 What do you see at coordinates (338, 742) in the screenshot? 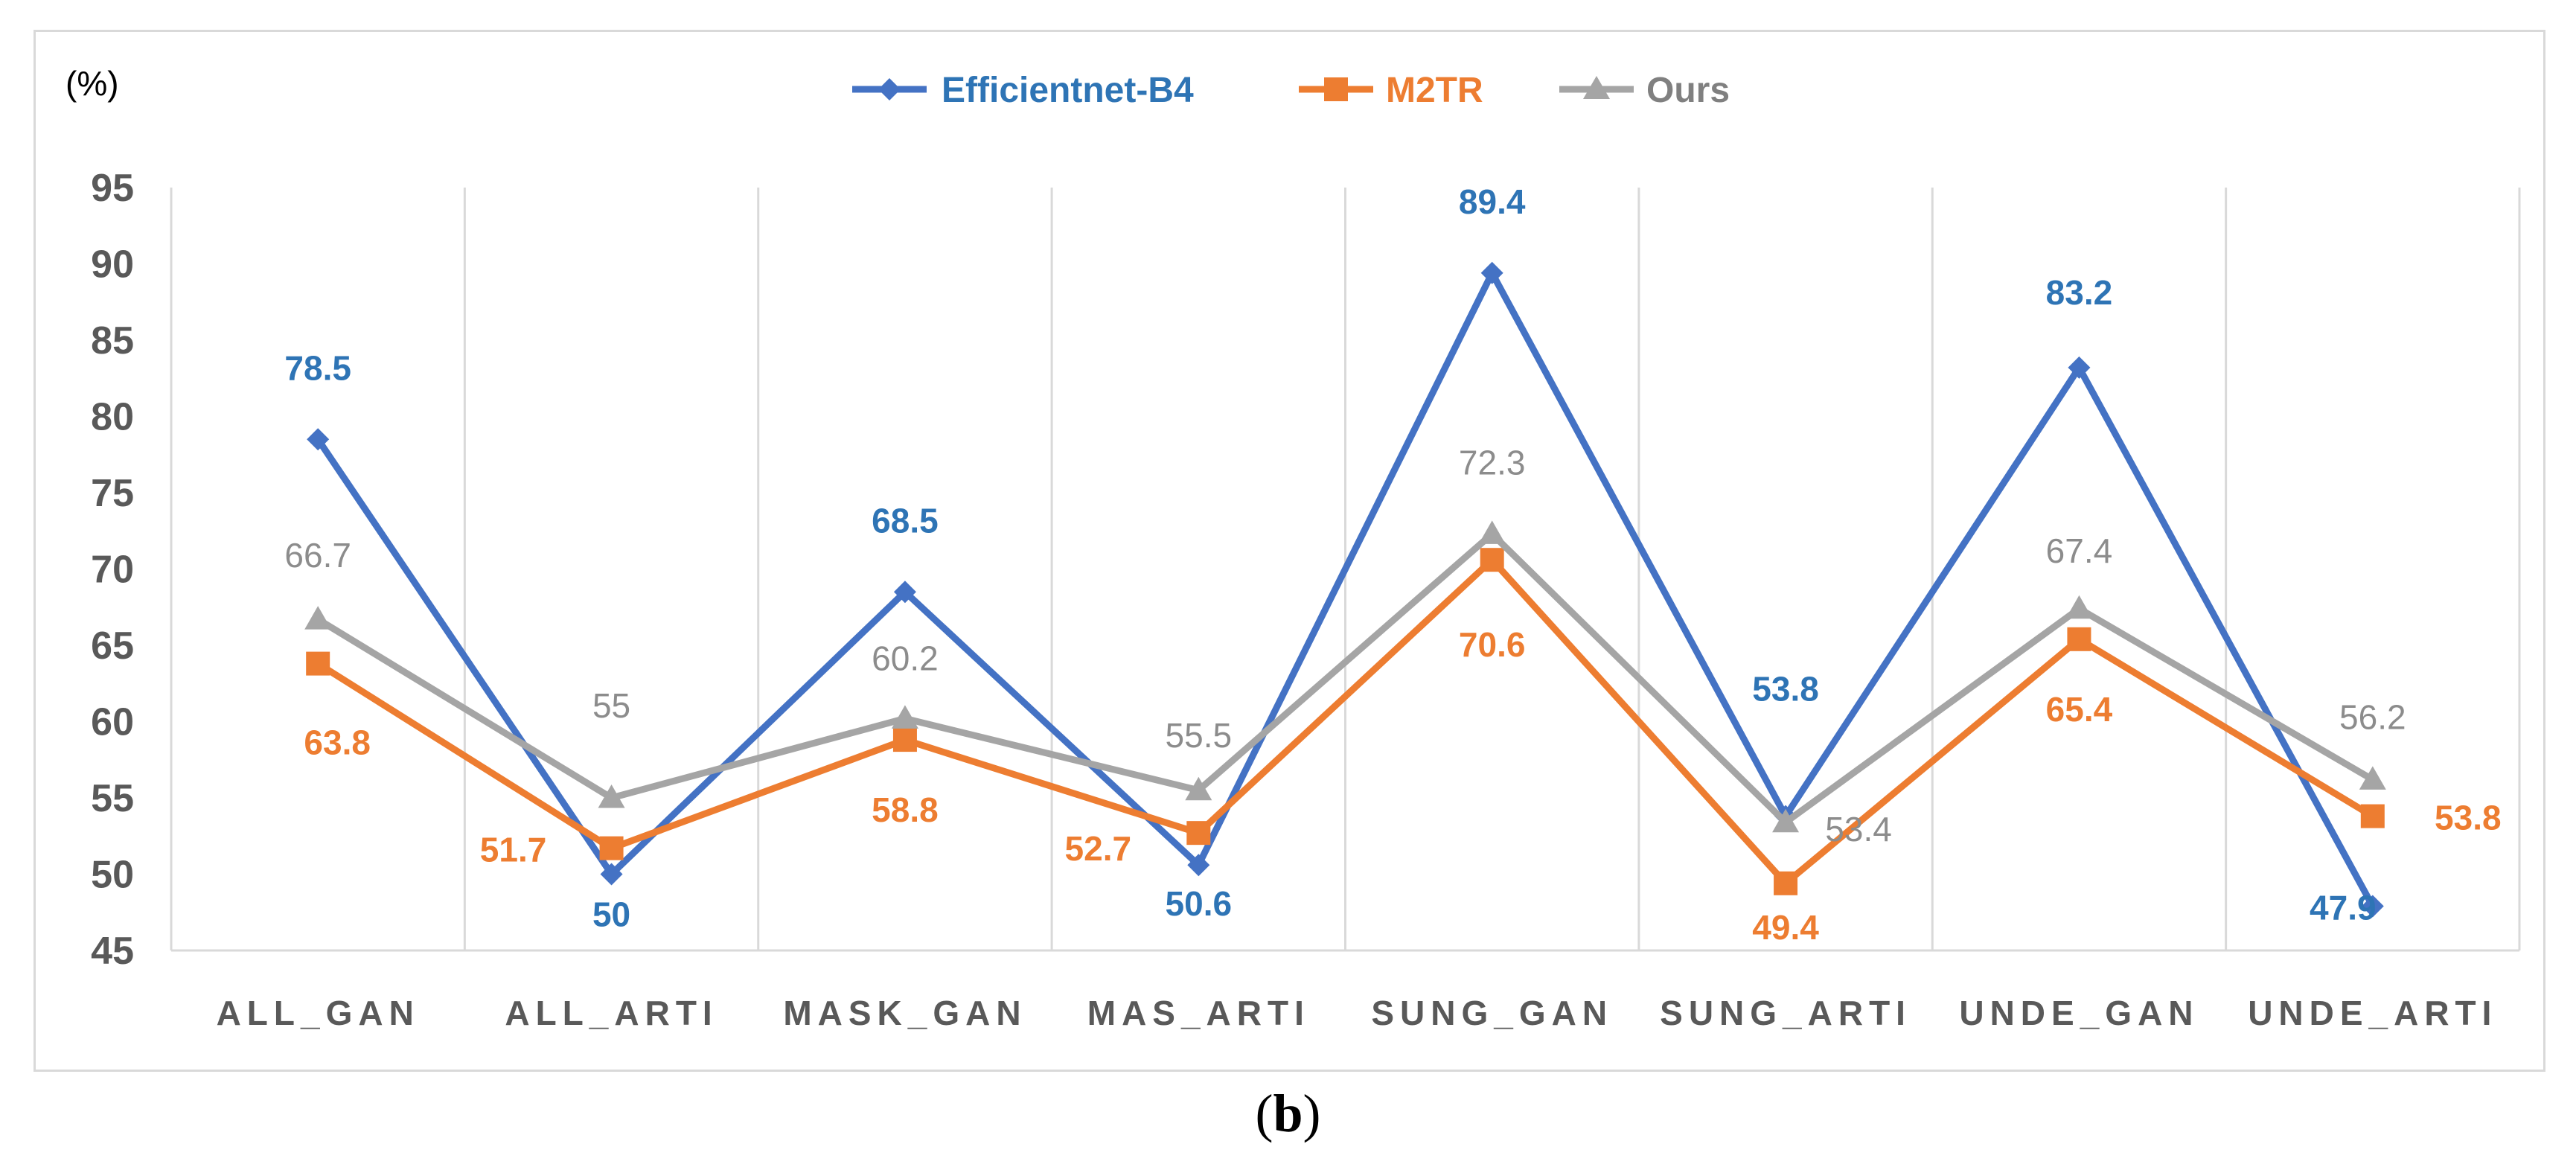
I see `data-label: 63.8` at bounding box center [338, 742].